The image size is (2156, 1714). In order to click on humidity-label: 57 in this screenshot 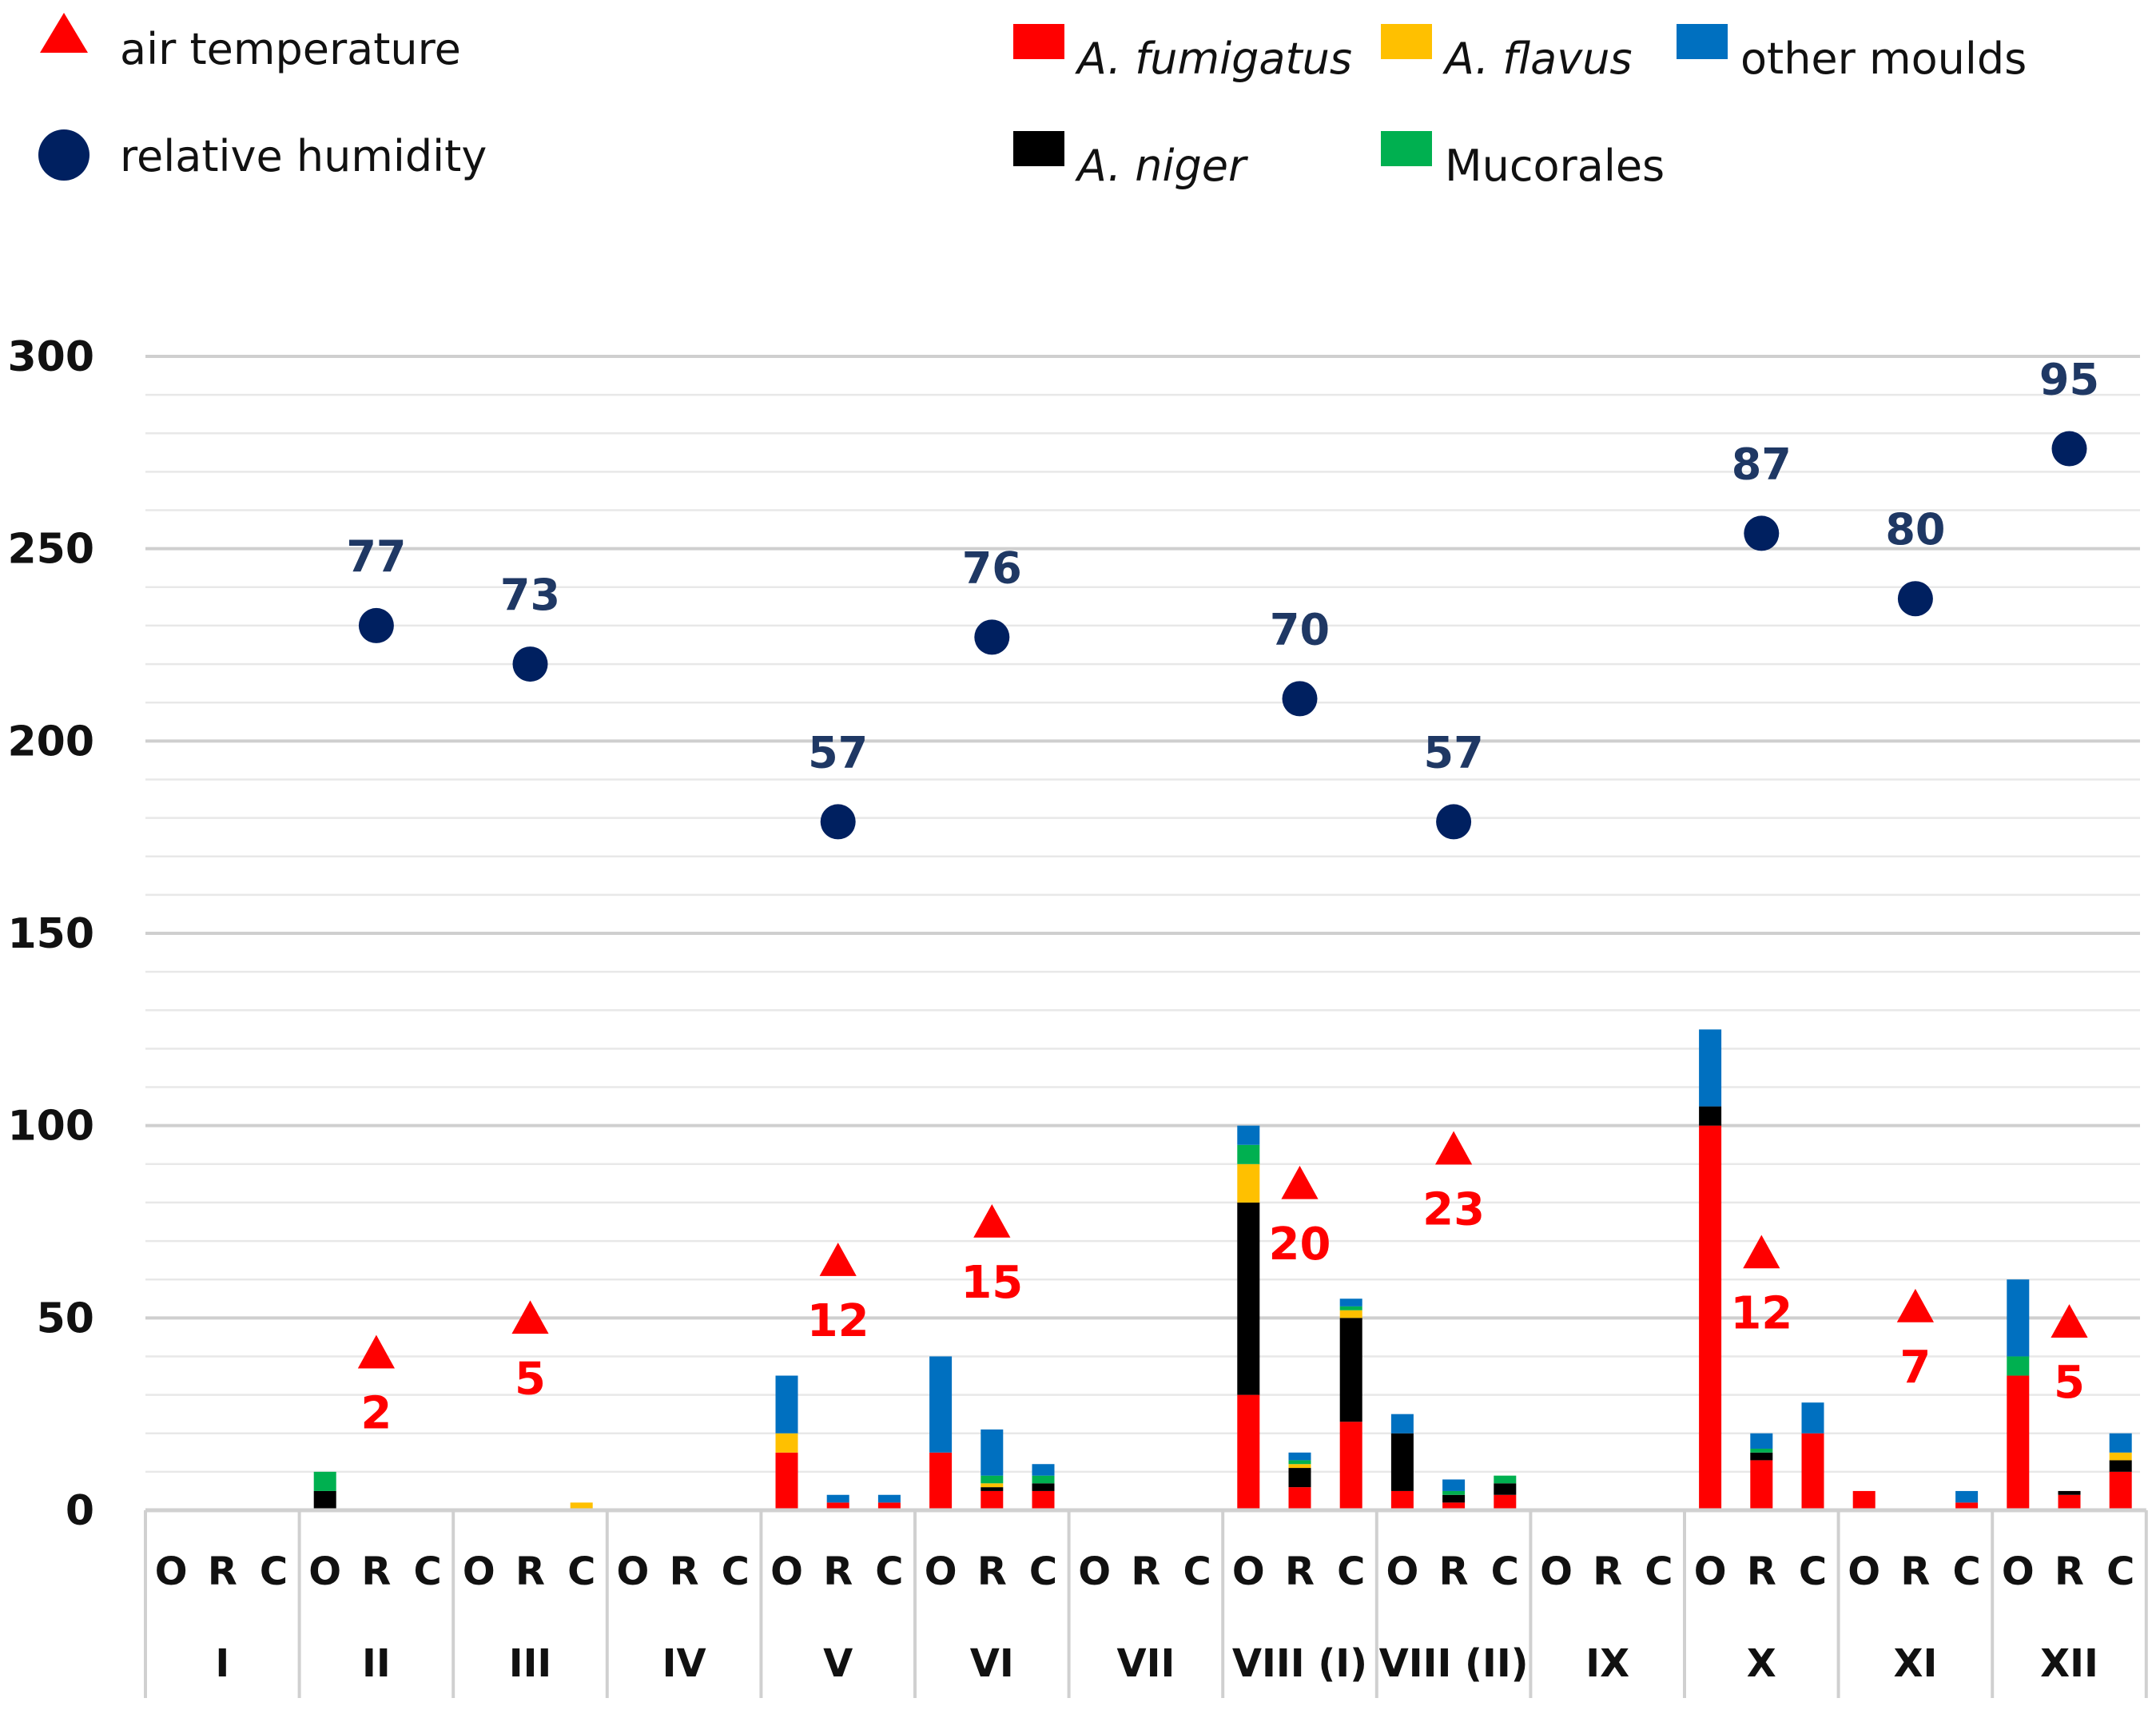, I will do `click(838, 752)`.